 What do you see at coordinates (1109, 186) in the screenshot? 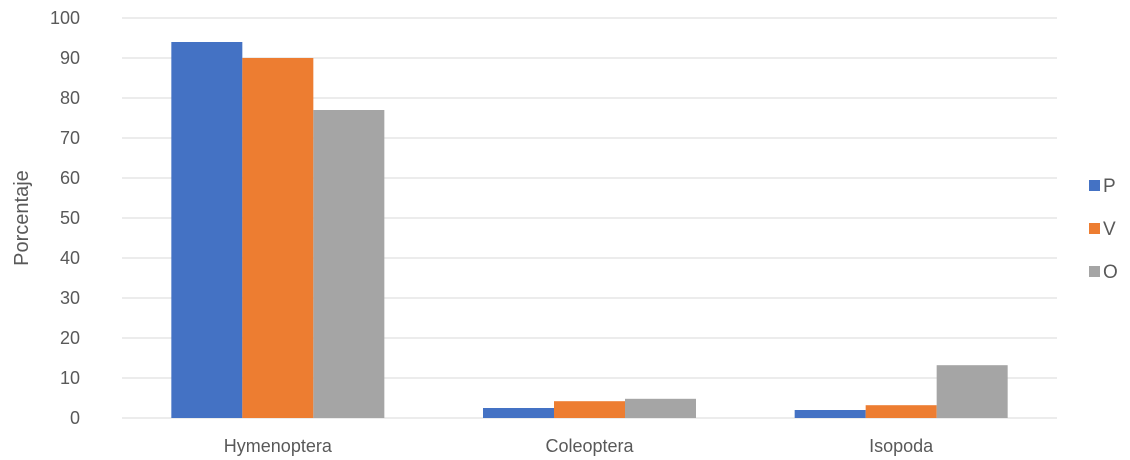
I see `legend-label-p: P` at bounding box center [1109, 186].